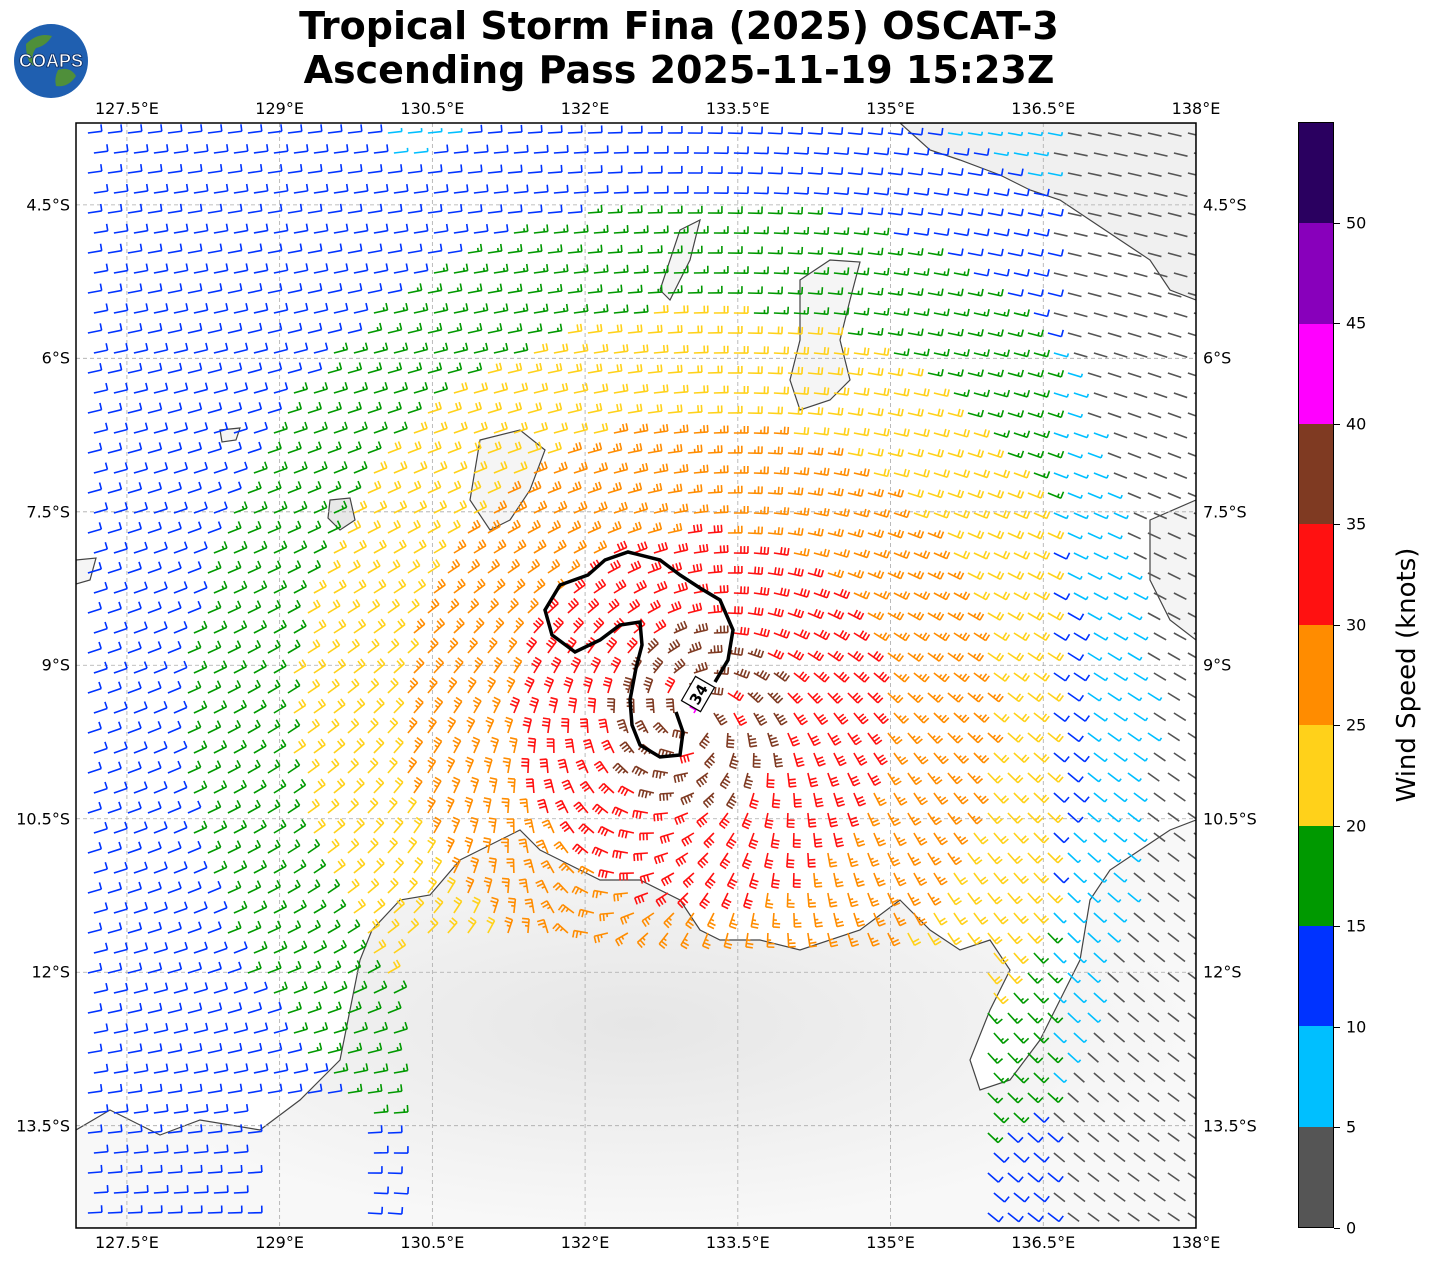 The width and height of the screenshot is (1435, 1264). I want to click on land-timor-islet, so click(341, 514).